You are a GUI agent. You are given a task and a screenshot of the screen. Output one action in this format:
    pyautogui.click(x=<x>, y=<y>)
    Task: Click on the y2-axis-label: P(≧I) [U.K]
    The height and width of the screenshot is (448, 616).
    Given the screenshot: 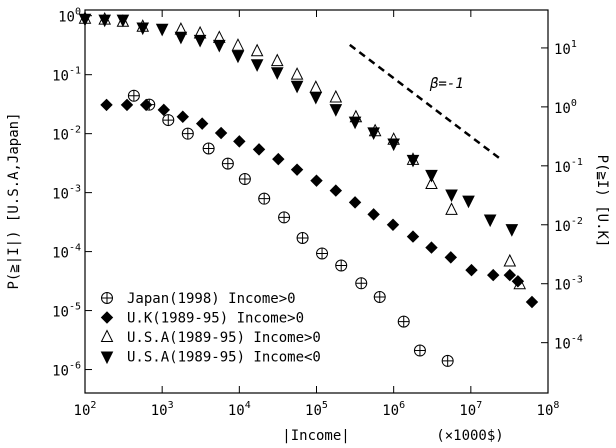 What is the action you would take?
    pyautogui.click(x=602, y=201)
    